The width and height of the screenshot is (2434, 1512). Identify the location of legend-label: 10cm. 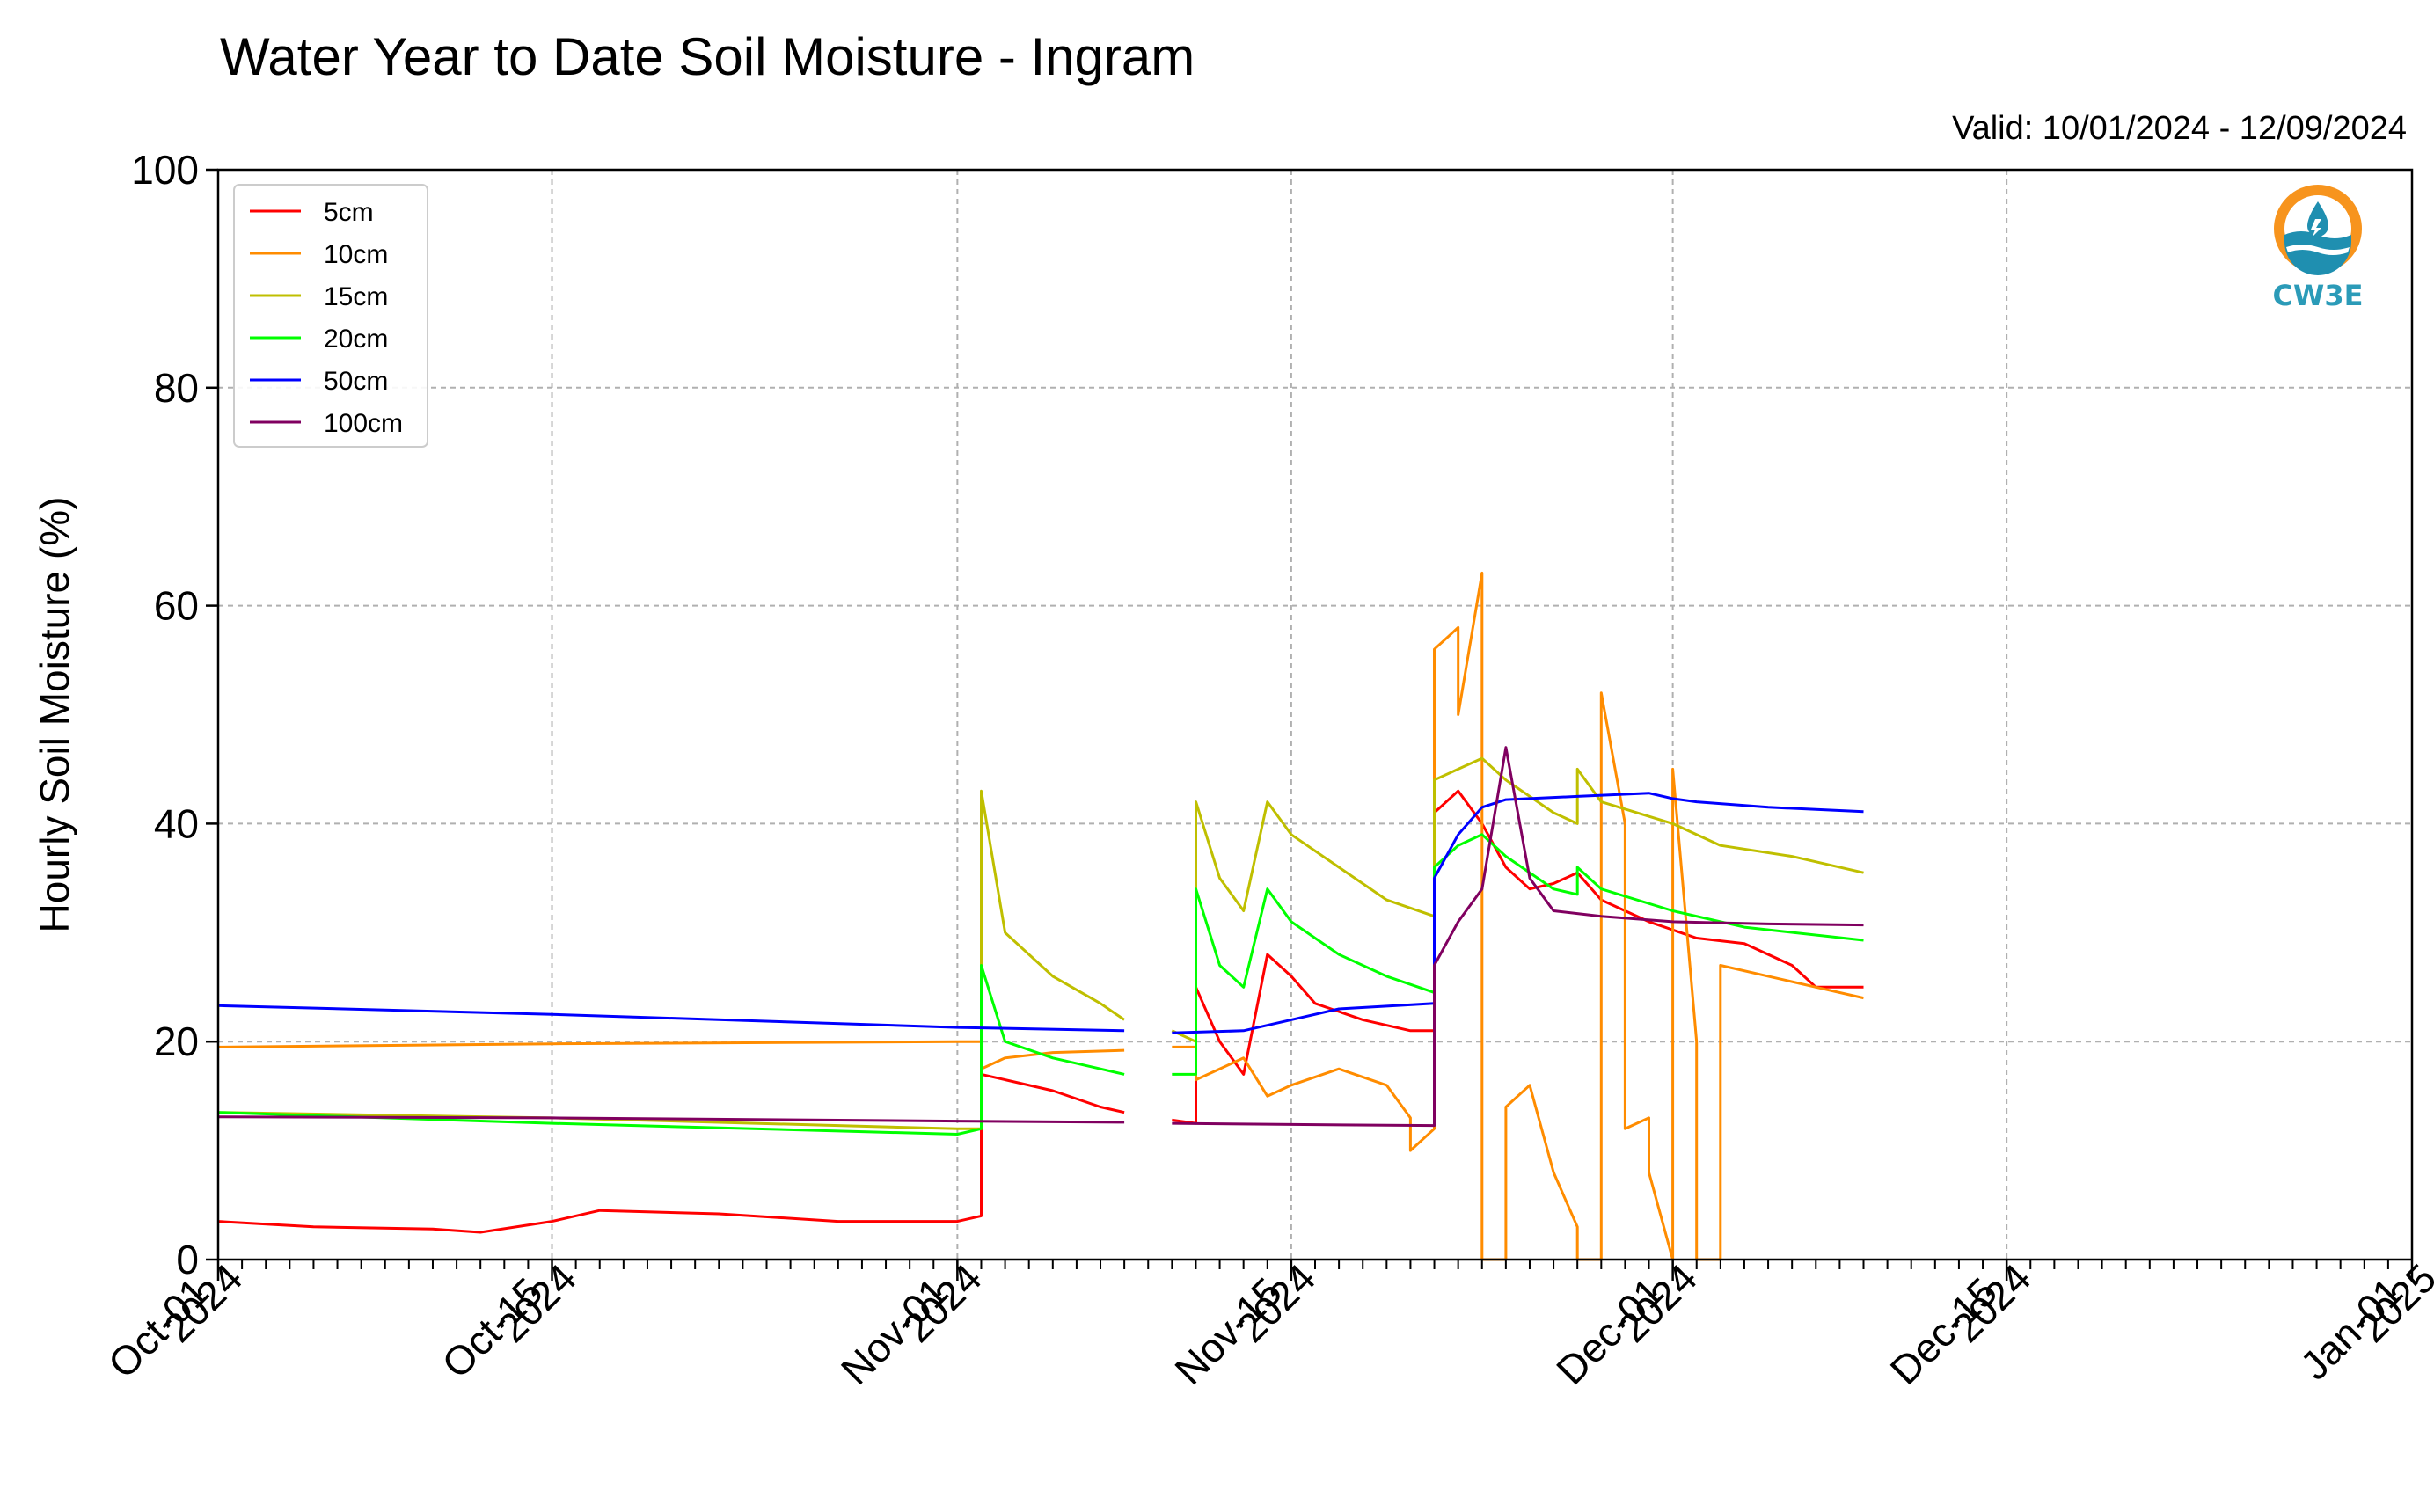
(356, 254).